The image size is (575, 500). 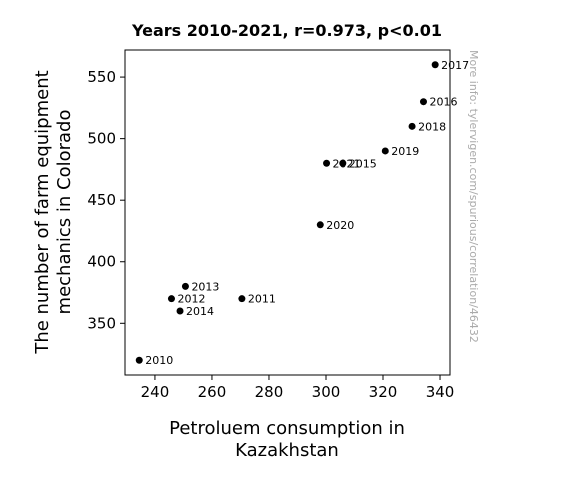 What do you see at coordinates (327, 163) in the screenshot?
I see `data-point-2021` at bounding box center [327, 163].